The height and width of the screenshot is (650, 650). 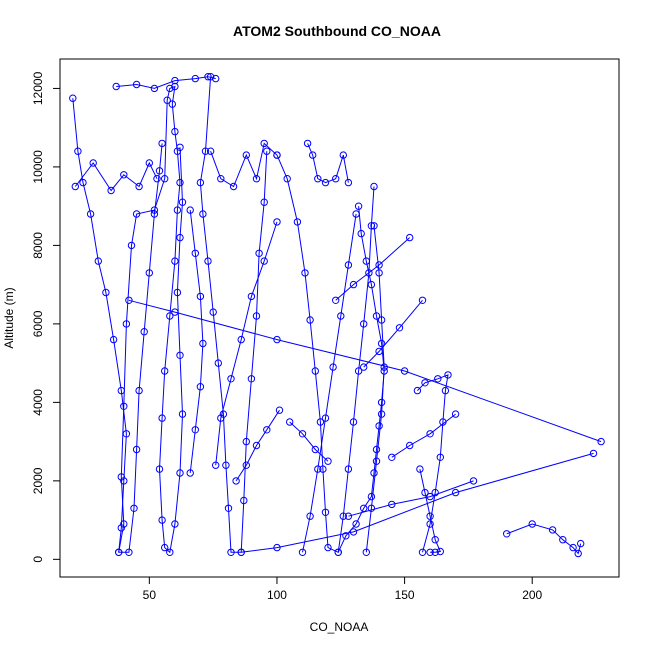 What do you see at coordinates (38, 323) in the screenshot?
I see `y-tick-label: 6000` at bounding box center [38, 323].